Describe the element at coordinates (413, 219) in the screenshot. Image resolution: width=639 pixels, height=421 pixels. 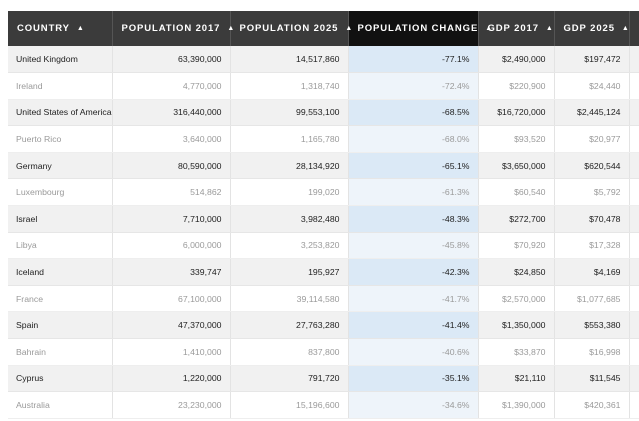
I see `cell-population-change: -48.3%` at that location.